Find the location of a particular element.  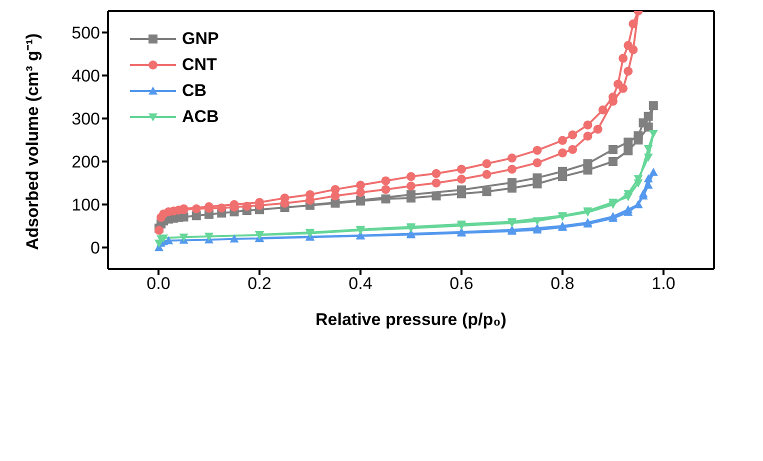

y-tick-label: 400 is located at coordinates (86, 76).